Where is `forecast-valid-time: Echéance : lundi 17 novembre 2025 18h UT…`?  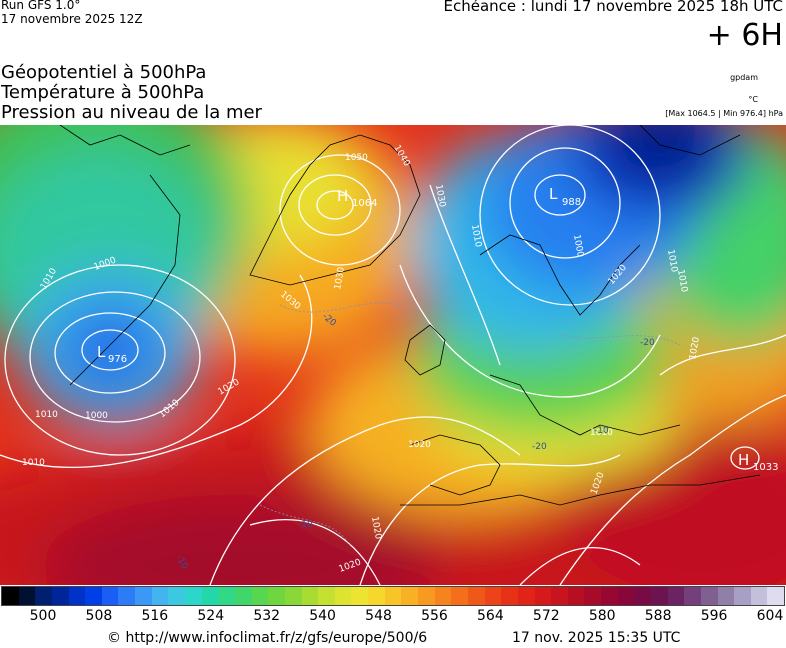 forecast-valid-time: Echéance : lundi 17 novembre 2025 18h UT… is located at coordinates (613, 7).